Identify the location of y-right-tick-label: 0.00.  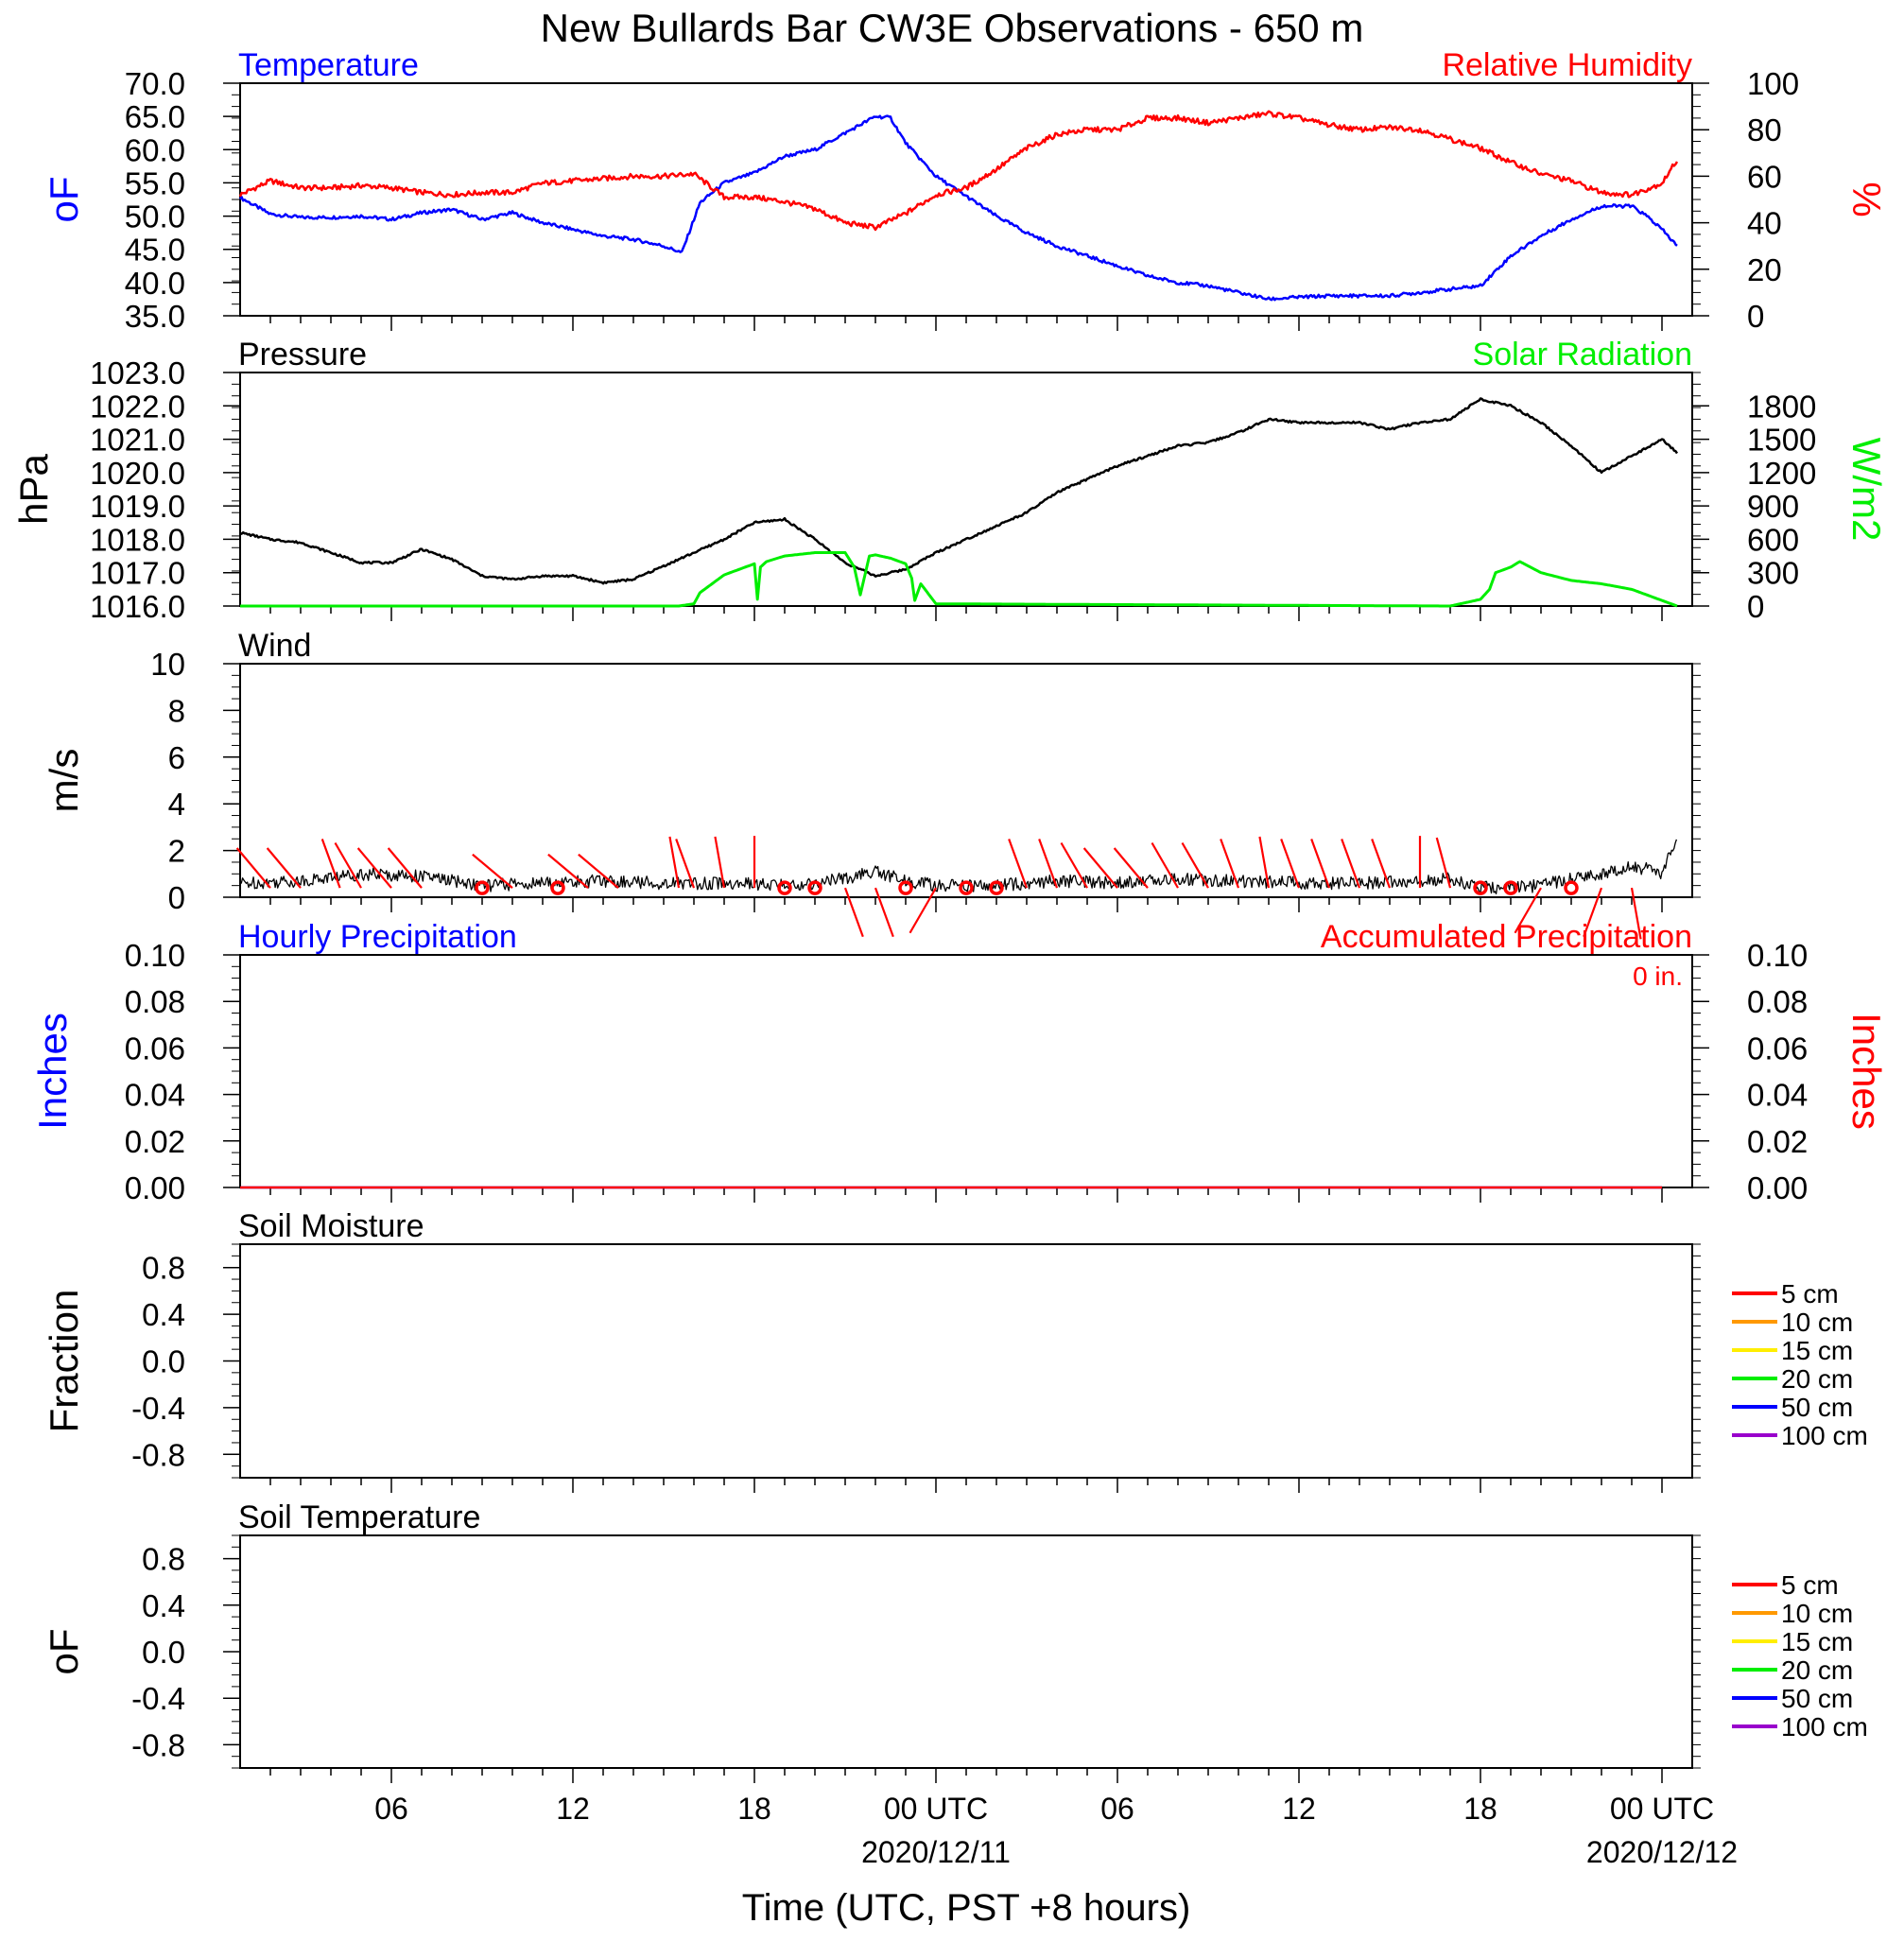
(1778, 1188).